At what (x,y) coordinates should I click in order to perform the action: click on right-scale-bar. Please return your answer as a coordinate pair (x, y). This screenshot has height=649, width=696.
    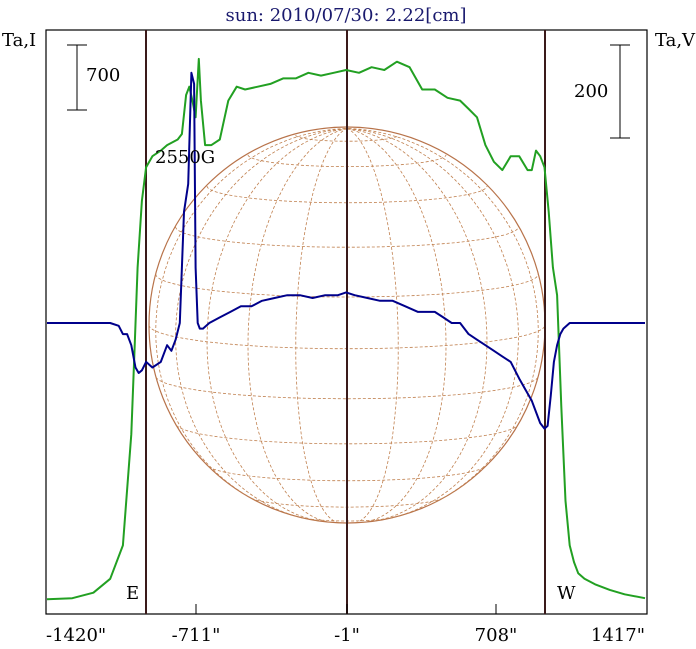
    Looking at the image, I should click on (620, 91).